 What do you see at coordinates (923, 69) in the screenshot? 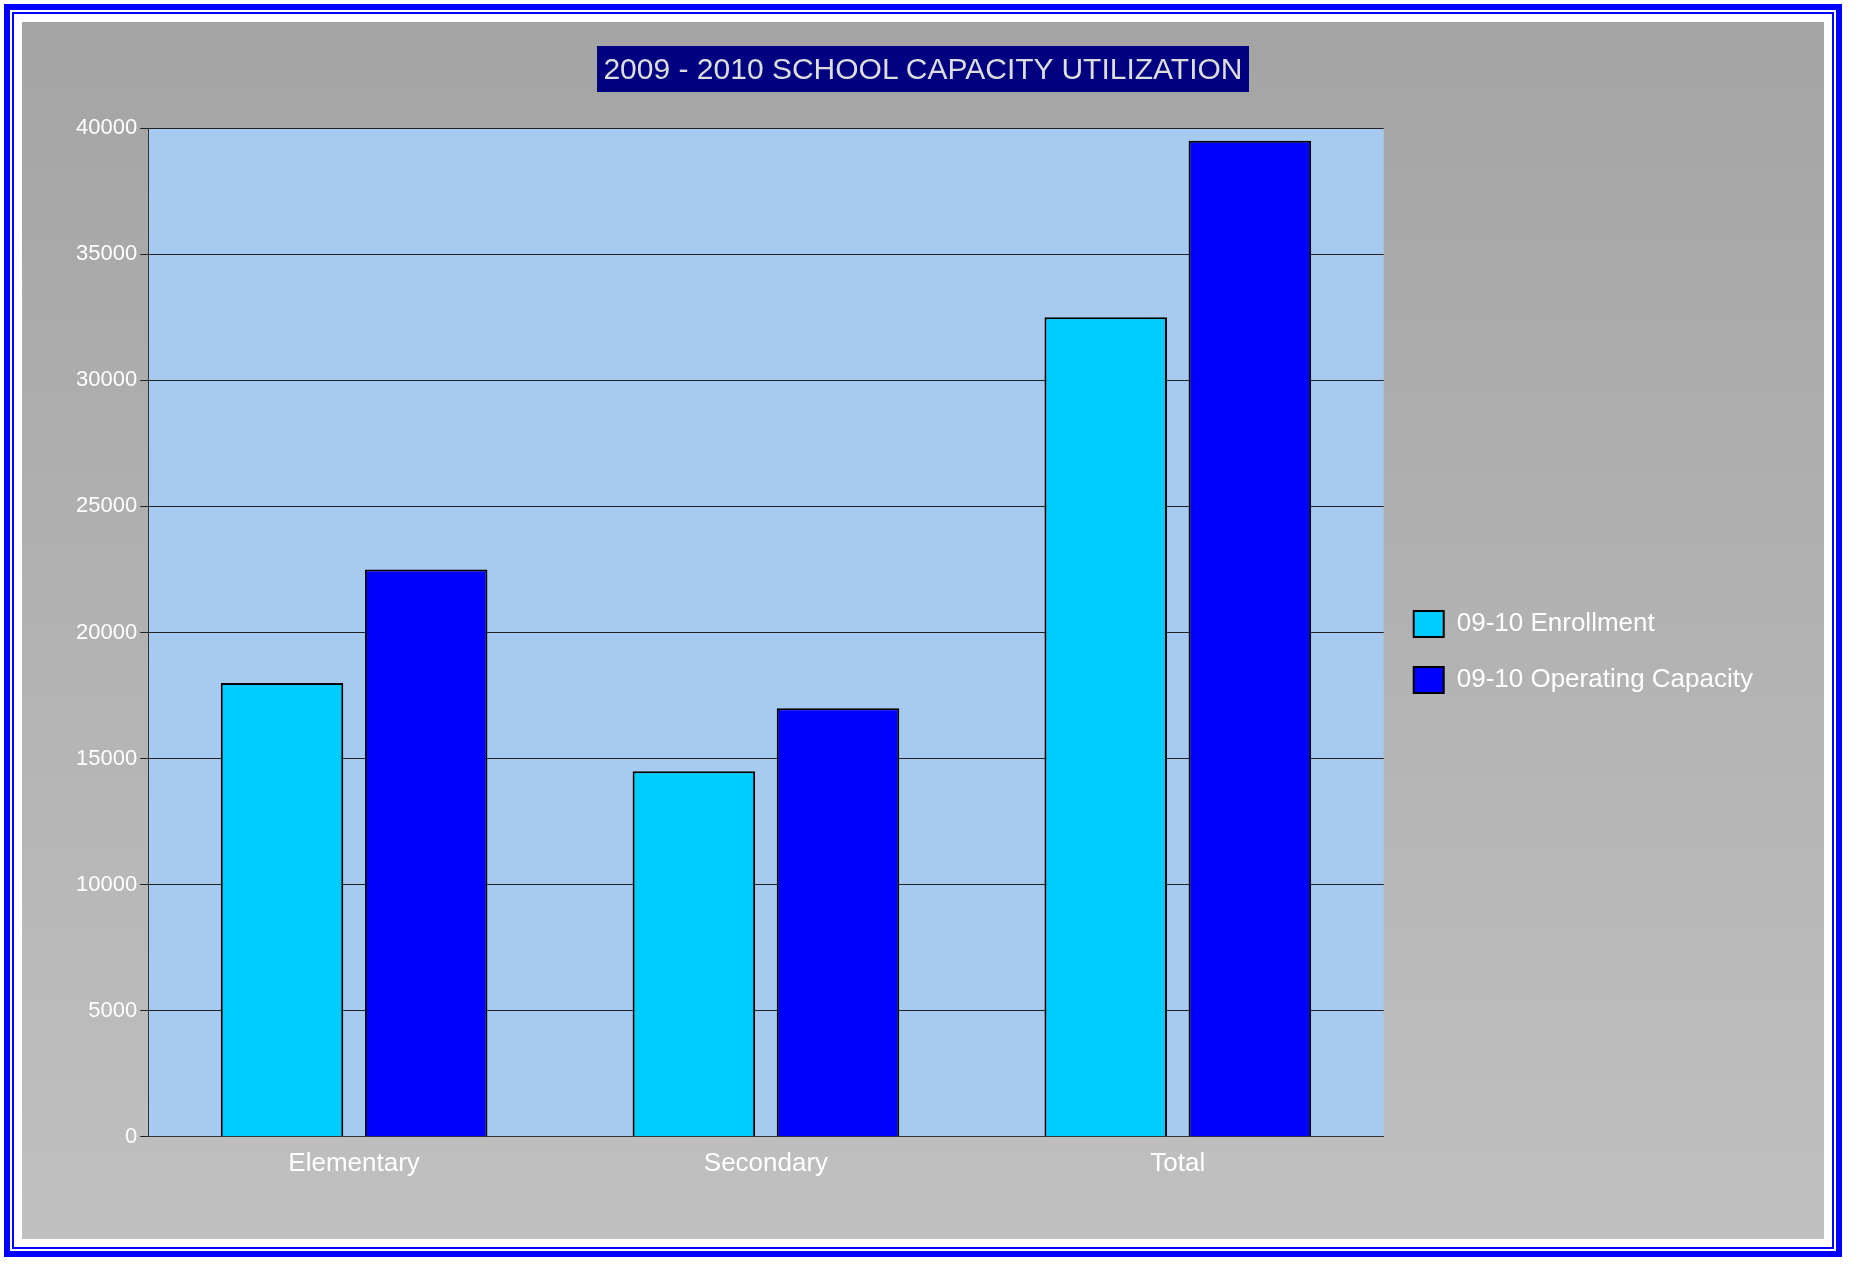
I see `chart-title: 2009 - 2010 SCHOOL CAPACITY UTILIZATION` at bounding box center [923, 69].